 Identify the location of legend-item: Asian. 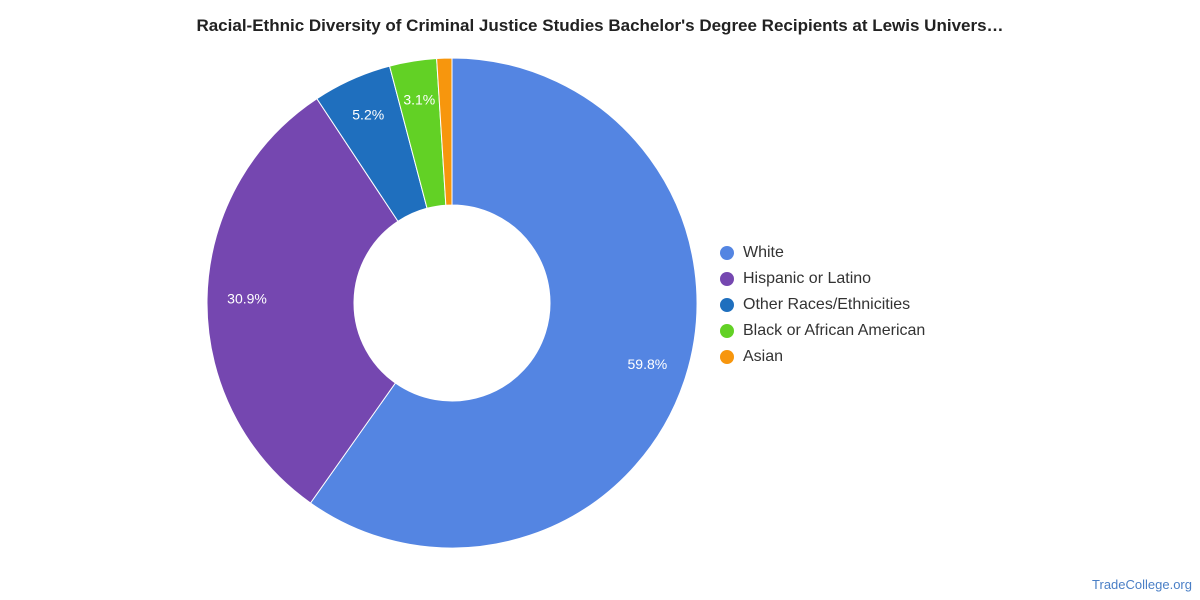
(822, 357).